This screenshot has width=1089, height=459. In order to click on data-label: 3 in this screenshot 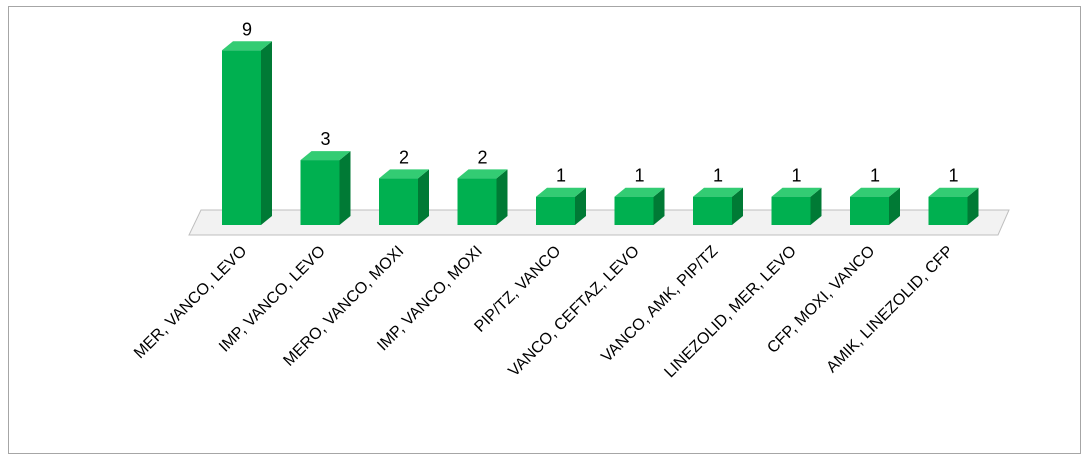, I will do `click(325, 139)`.